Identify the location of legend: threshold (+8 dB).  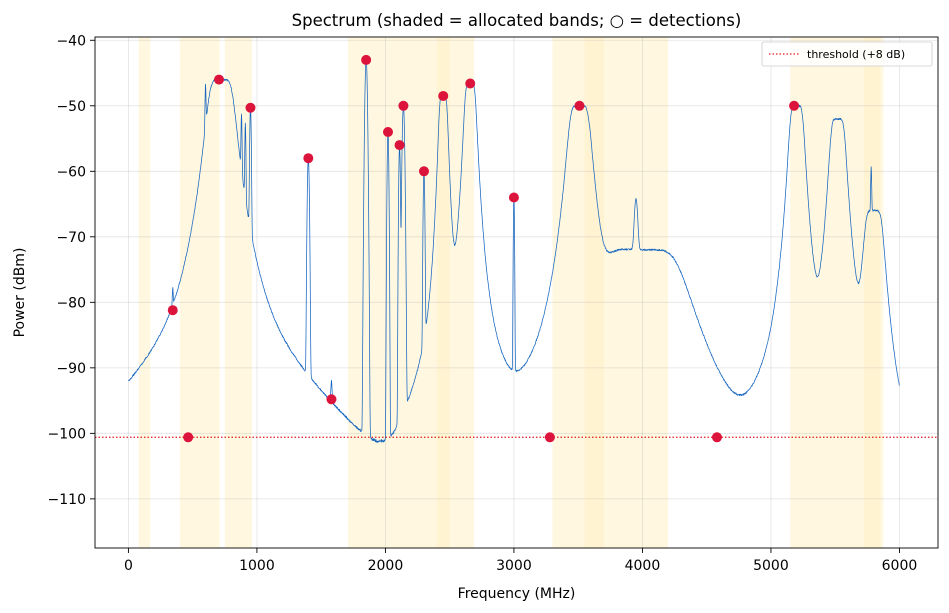
(847, 54).